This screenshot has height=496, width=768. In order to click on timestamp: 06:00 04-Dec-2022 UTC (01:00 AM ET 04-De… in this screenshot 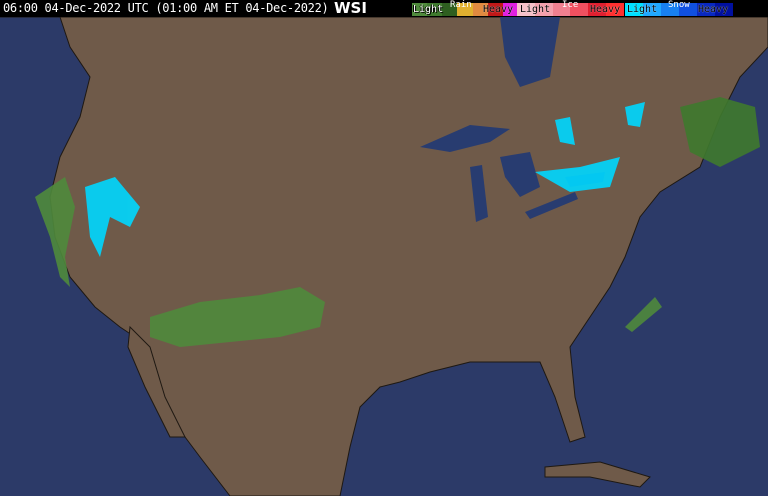, I will do `click(166, 8)`.